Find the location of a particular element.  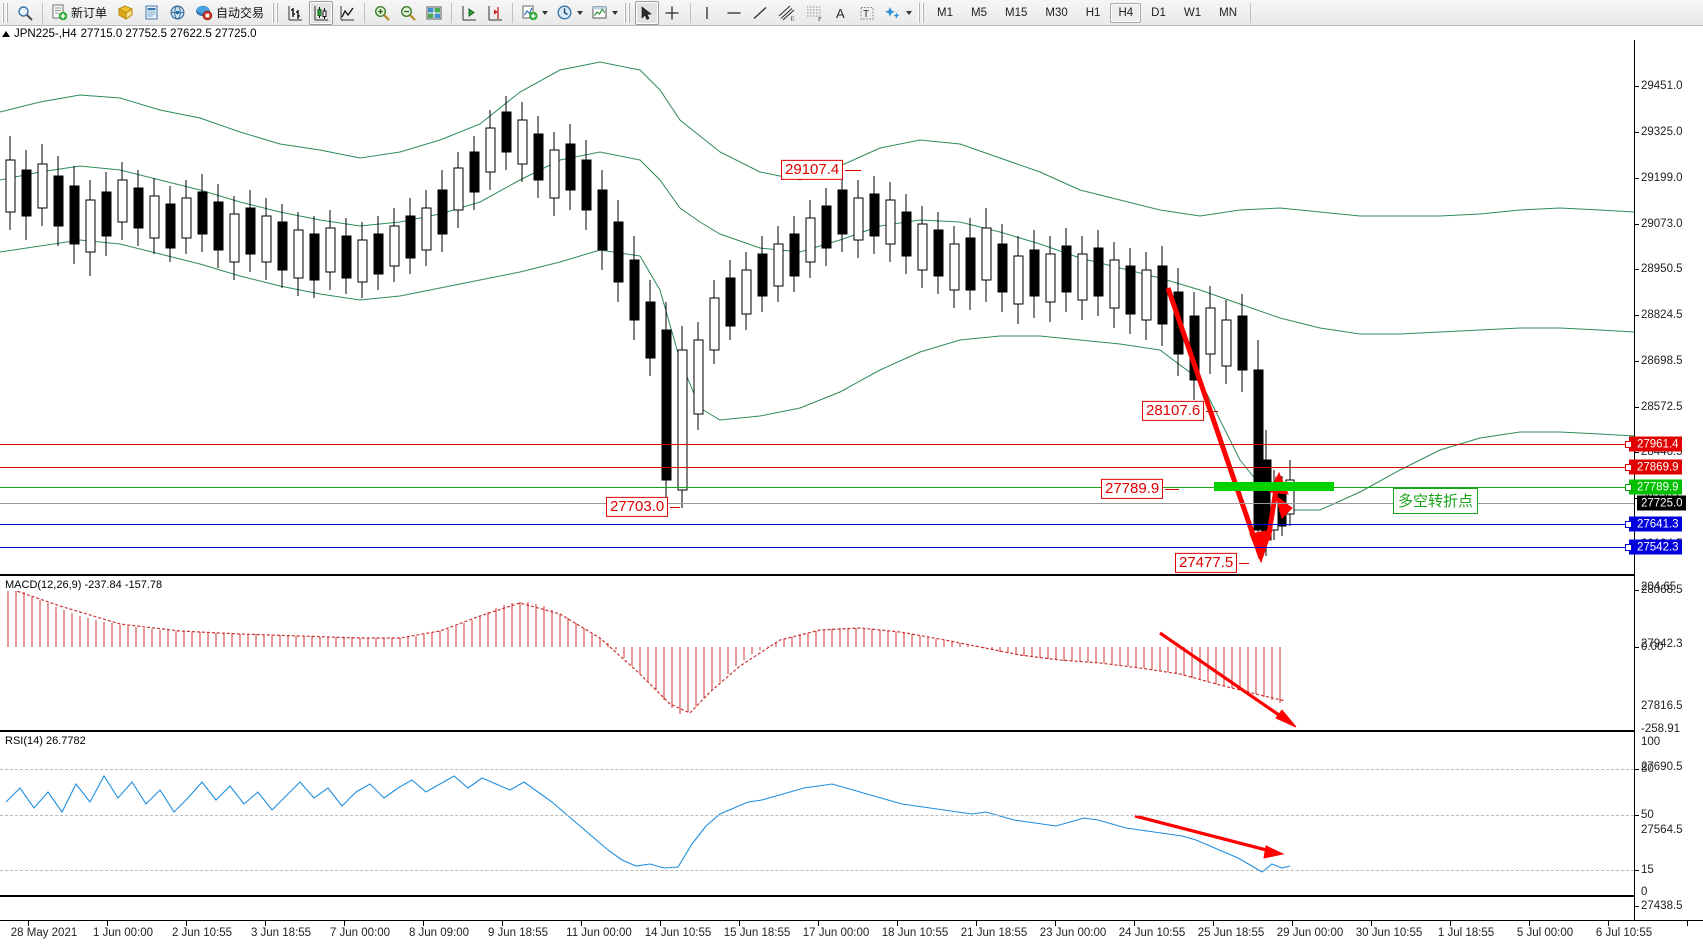

globe-icon is located at coordinates (177, 12).